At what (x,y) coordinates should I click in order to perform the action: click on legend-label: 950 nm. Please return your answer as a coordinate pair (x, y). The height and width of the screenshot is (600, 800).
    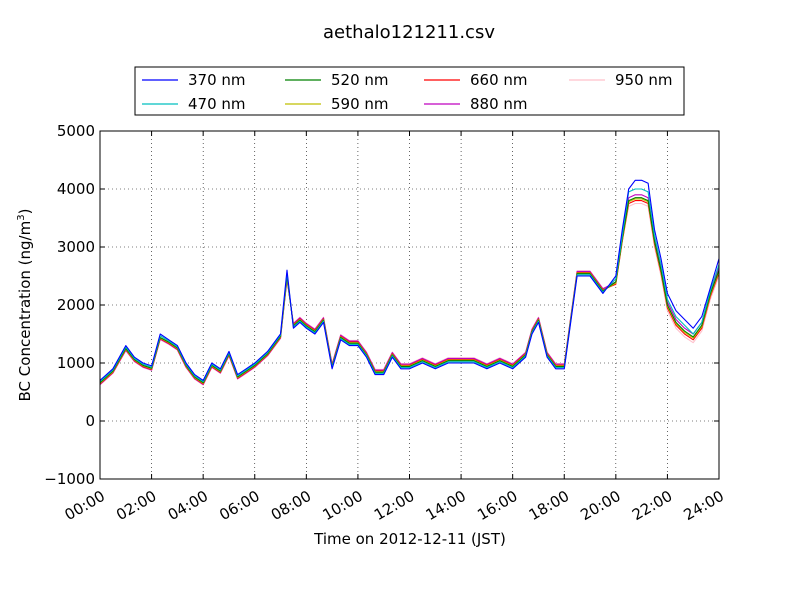
    Looking at the image, I should click on (644, 80).